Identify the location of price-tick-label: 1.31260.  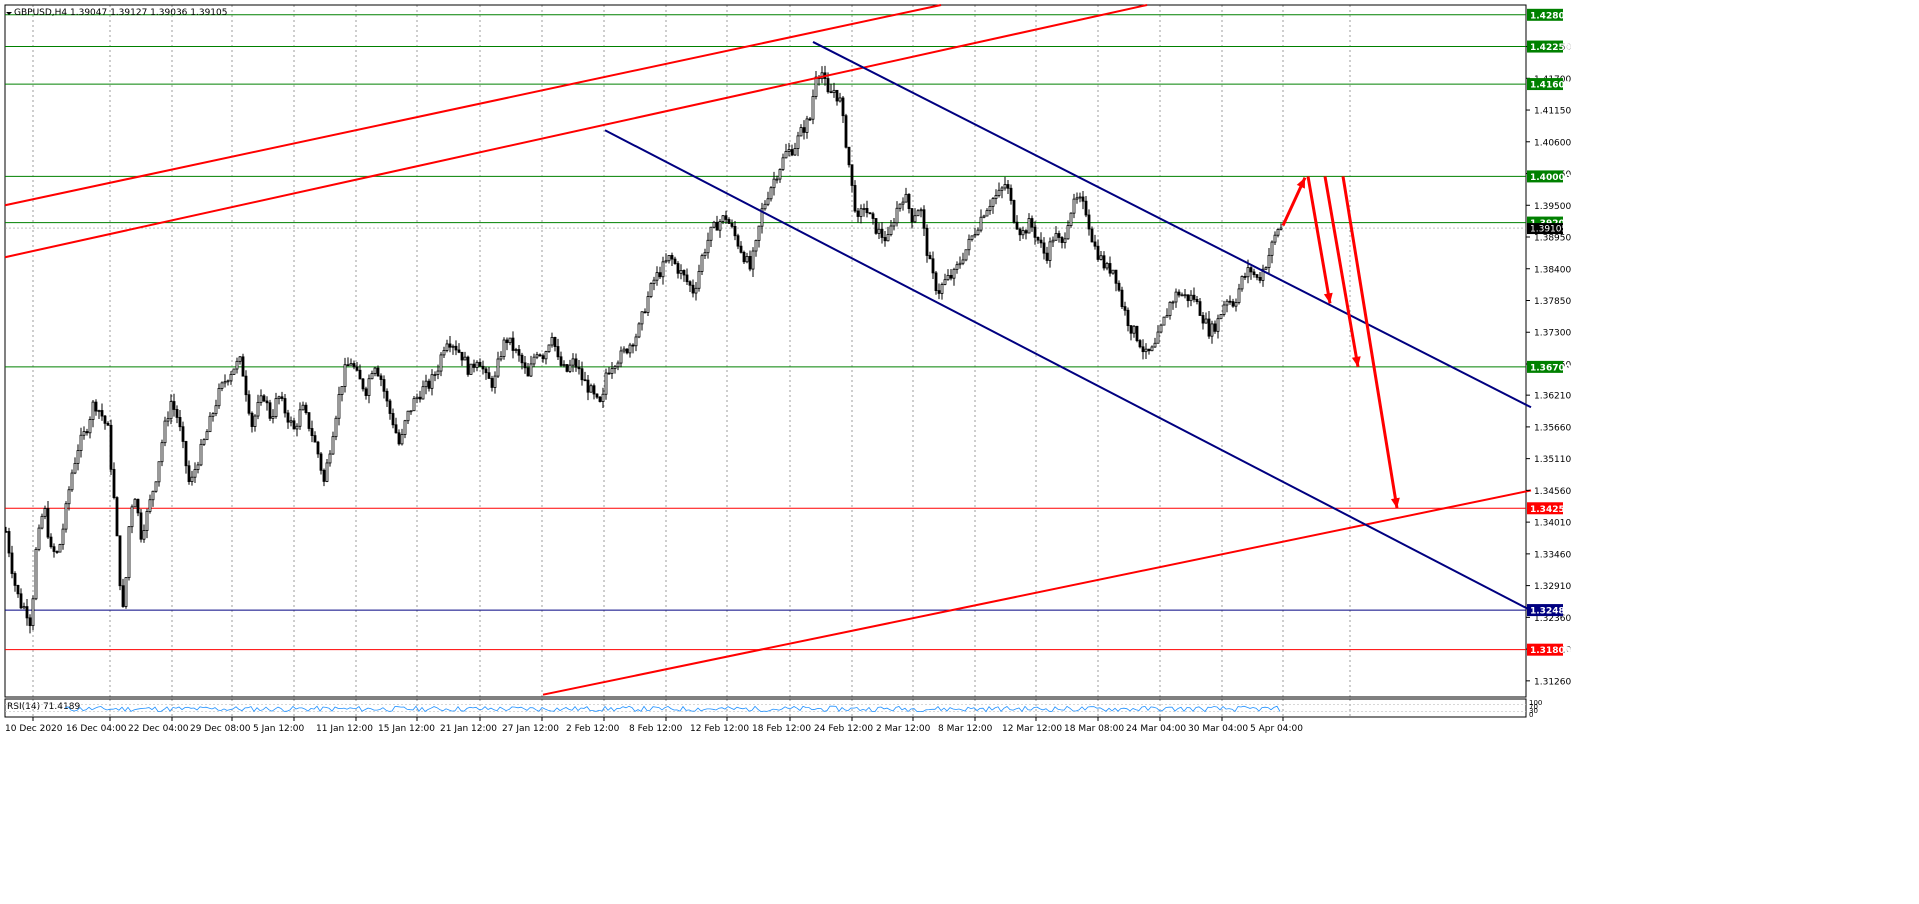
(1552, 682).